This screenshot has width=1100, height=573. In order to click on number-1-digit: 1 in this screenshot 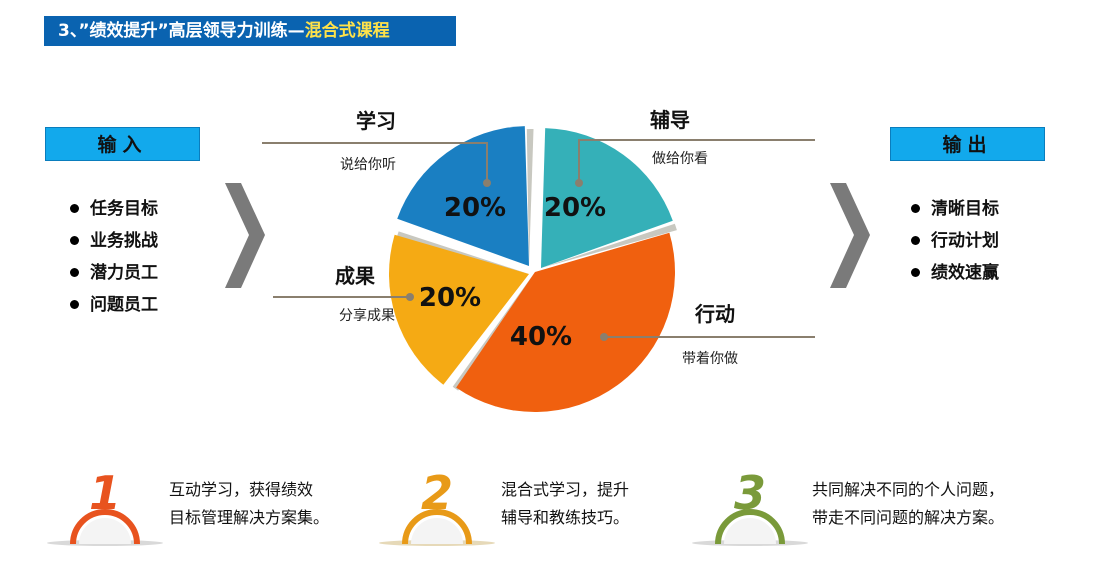, I will do `click(104, 493)`.